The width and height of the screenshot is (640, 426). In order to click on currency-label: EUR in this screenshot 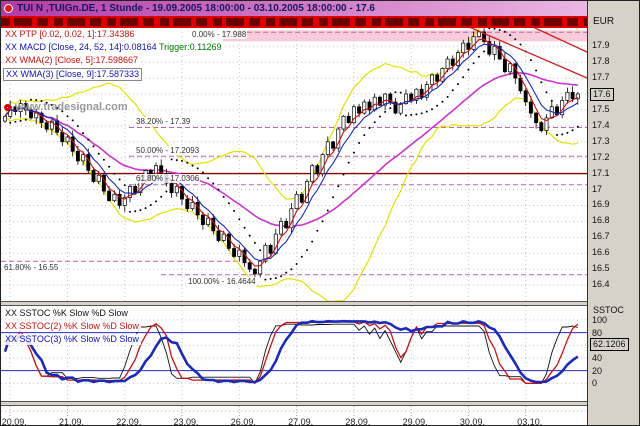, I will do `click(604, 21)`.